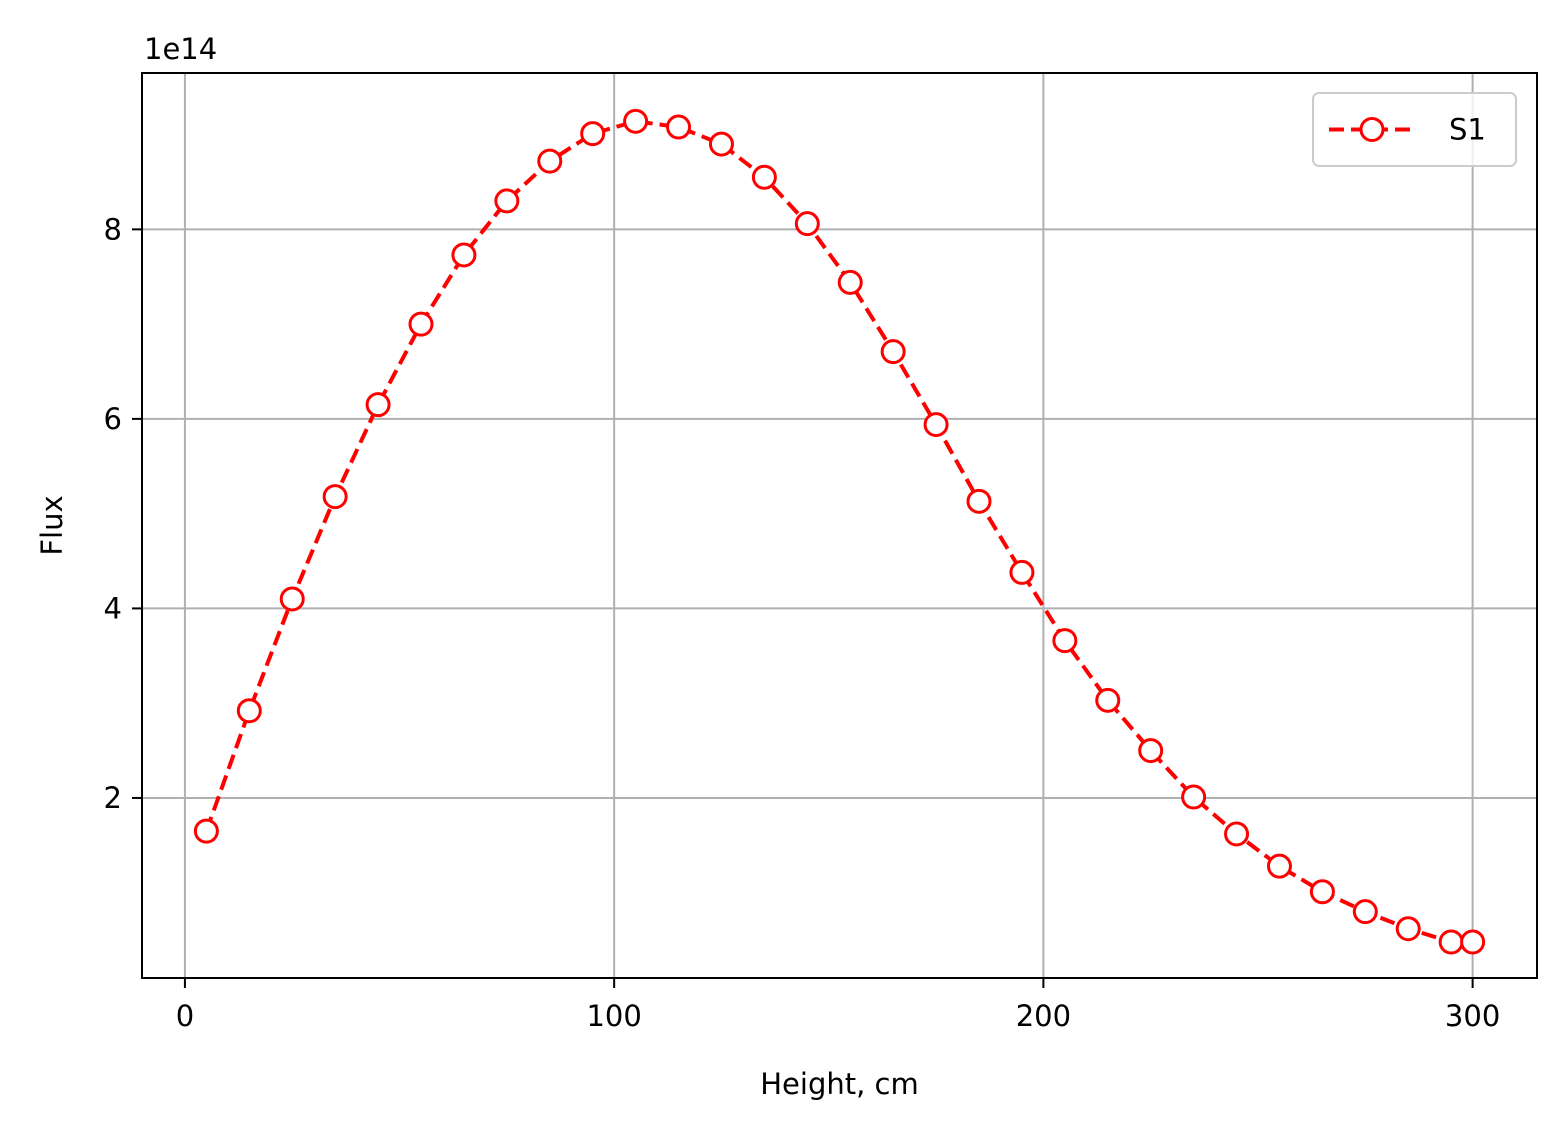  What do you see at coordinates (52, 525) in the screenshot?
I see `y-axis-label: Flux` at bounding box center [52, 525].